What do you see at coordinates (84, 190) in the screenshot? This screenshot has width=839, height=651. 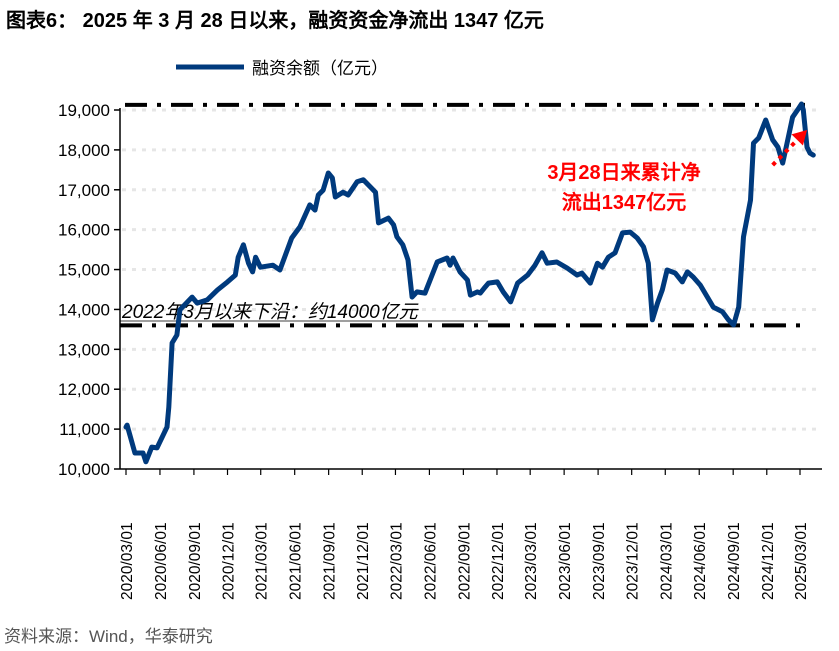 I see `y-tick-label: 17,000` at bounding box center [84, 190].